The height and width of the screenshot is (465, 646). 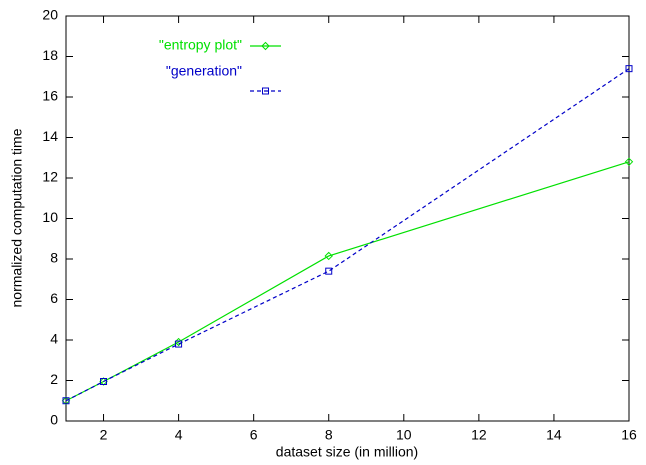 I want to click on y-tick-label: 0, so click(x=54, y=420).